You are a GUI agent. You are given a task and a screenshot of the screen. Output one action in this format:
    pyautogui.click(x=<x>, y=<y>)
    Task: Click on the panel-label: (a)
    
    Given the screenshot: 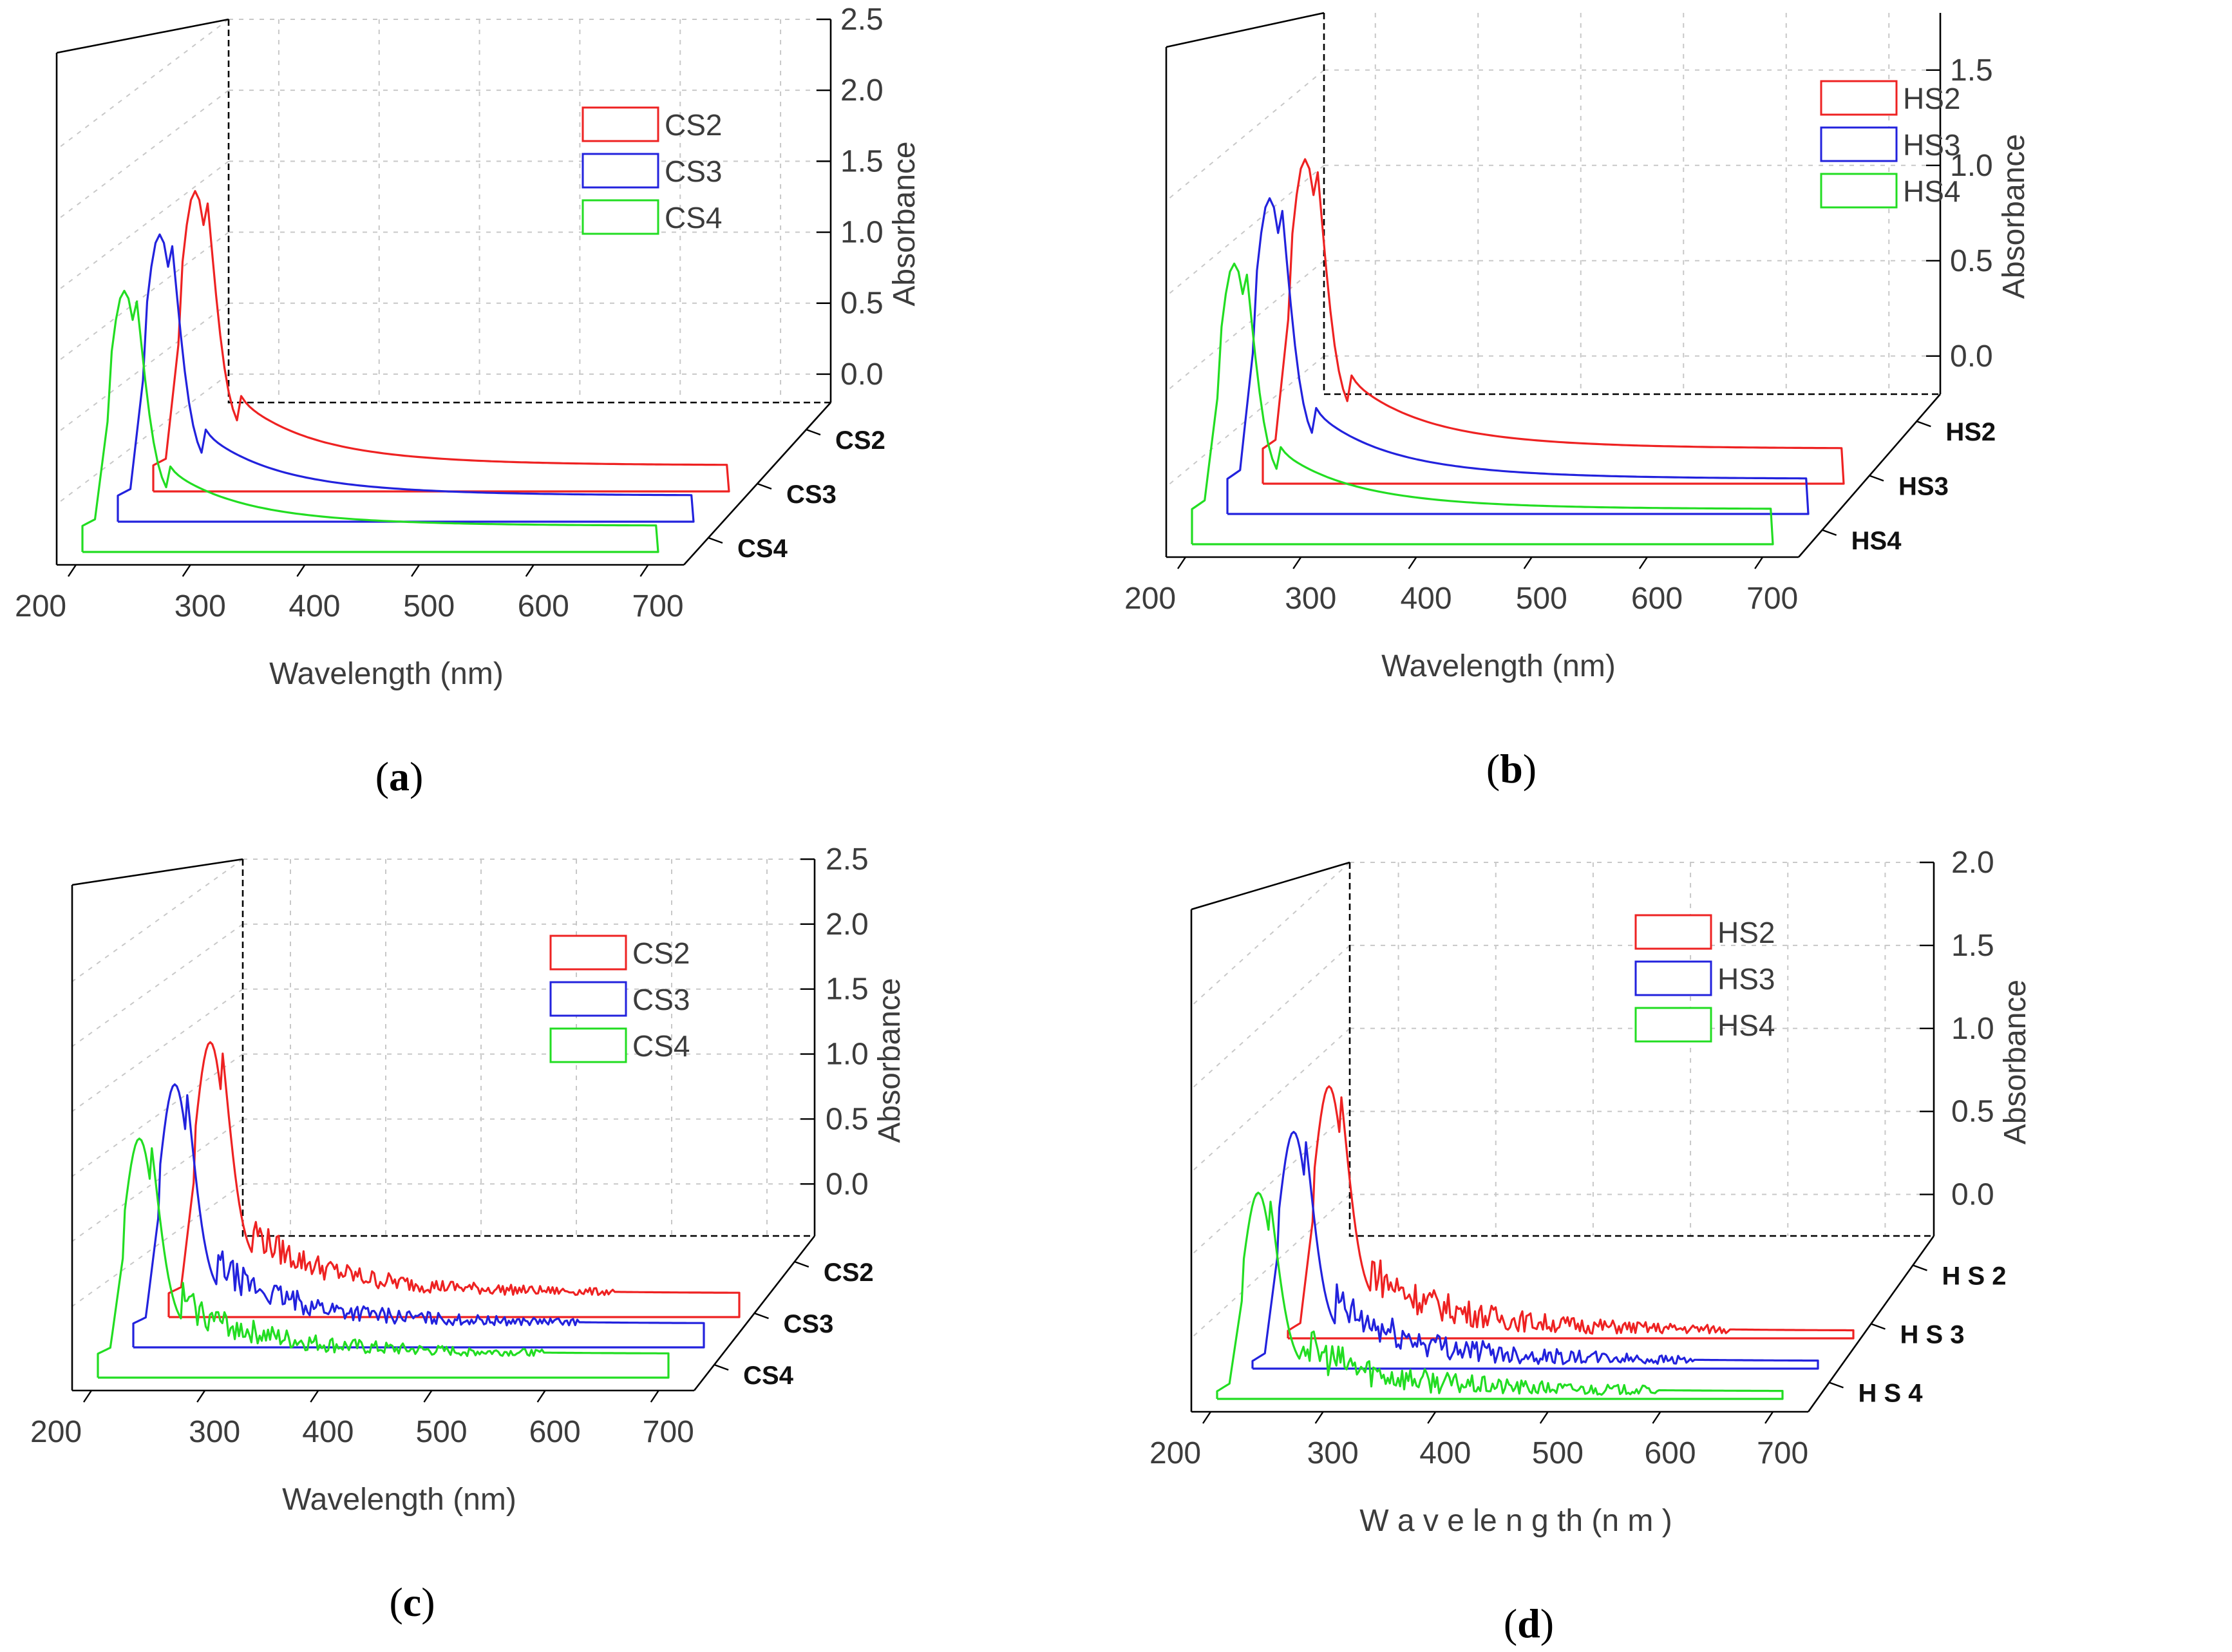 What is the action you would take?
    pyautogui.click(x=399, y=777)
    